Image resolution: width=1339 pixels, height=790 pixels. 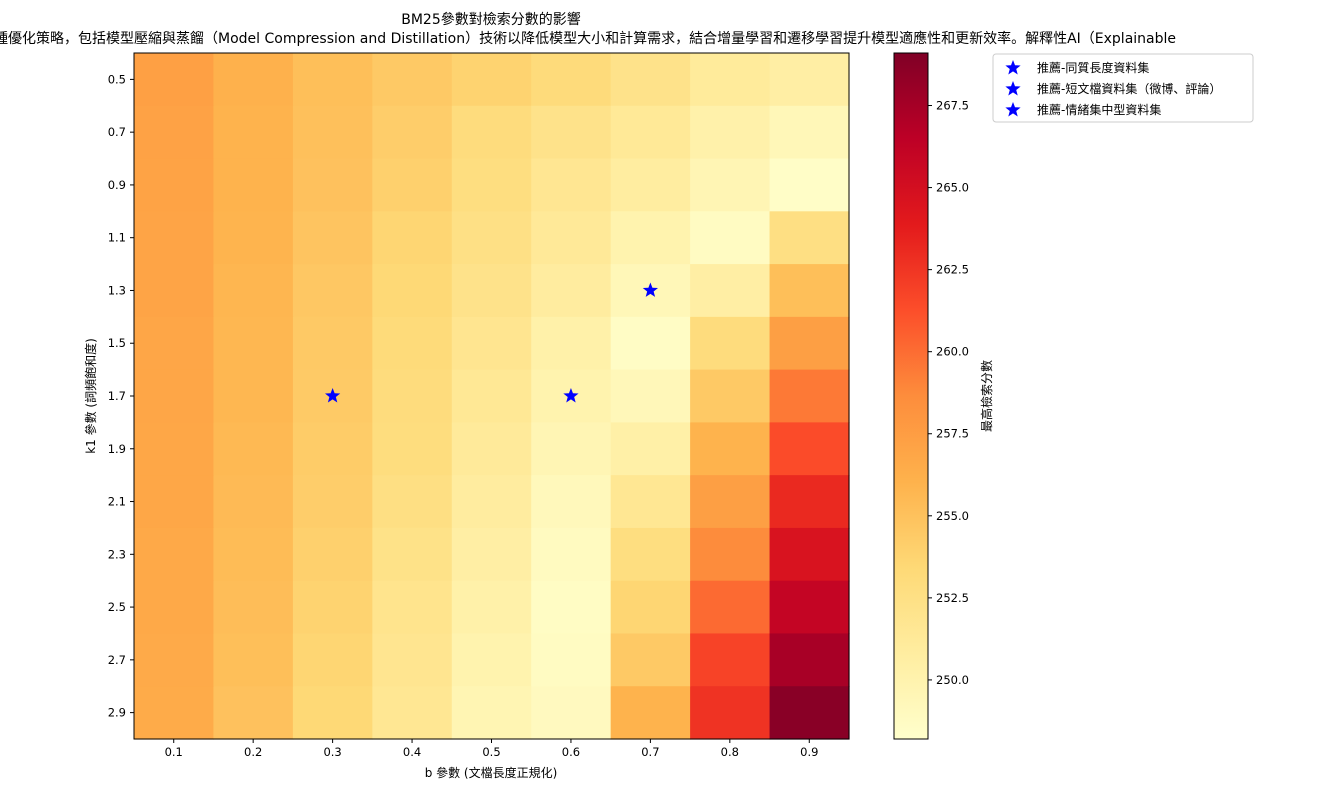 What do you see at coordinates (117, 449) in the screenshot?
I see `y-tick-label: 1.9` at bounding box center [117, 449].